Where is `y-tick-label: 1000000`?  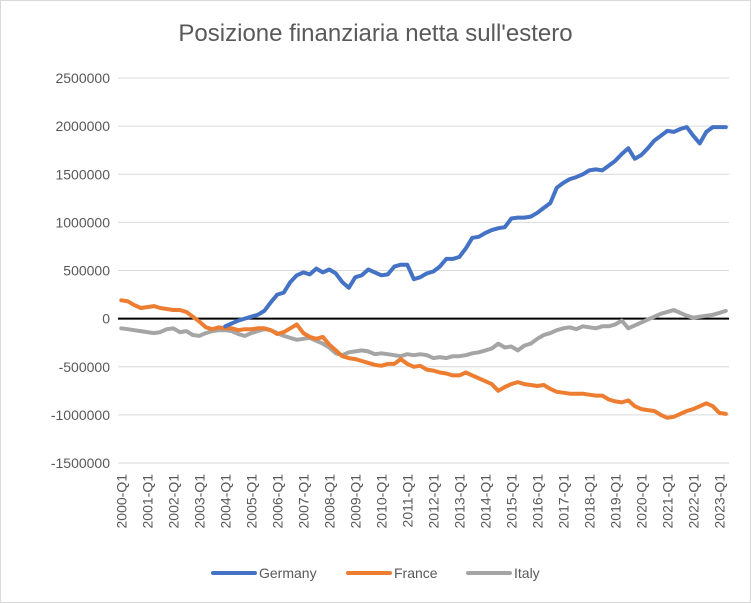
y-tick-label: 1000000 is located at coordinates (82, 222).